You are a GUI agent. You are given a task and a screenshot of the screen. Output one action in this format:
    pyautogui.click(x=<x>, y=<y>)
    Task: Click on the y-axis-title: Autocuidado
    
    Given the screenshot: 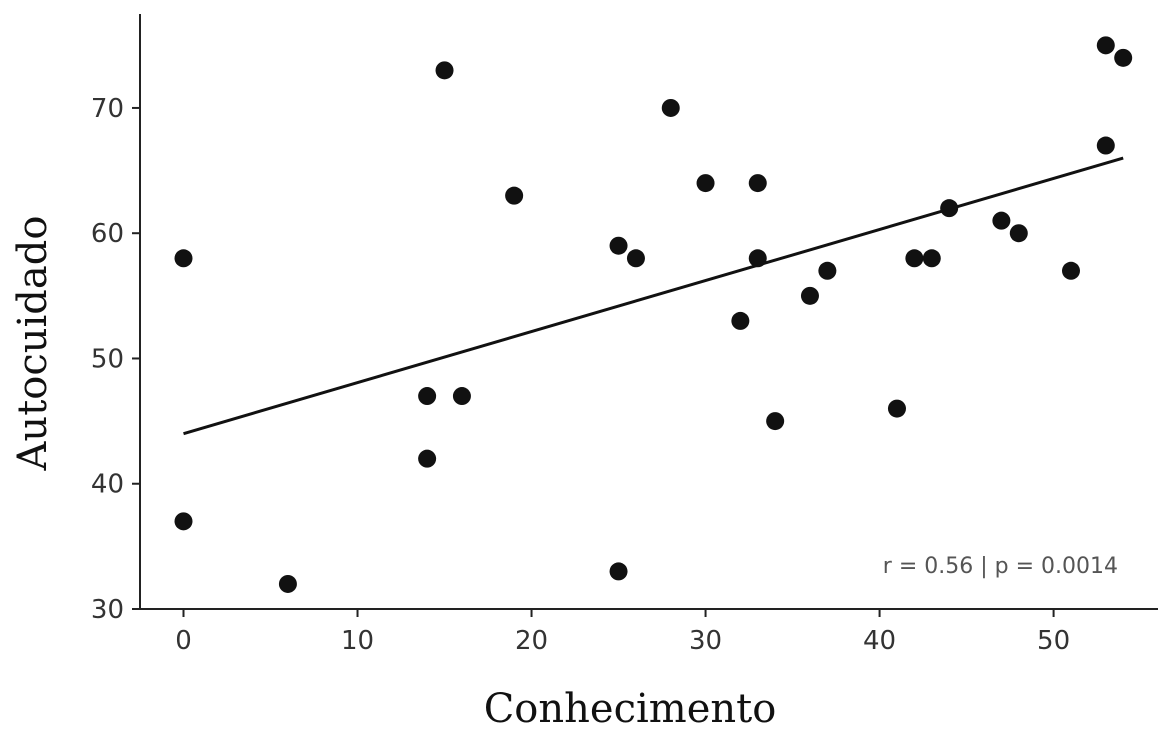 What is the action you would take?
    pyautogui.click(x=33, y=344)
    